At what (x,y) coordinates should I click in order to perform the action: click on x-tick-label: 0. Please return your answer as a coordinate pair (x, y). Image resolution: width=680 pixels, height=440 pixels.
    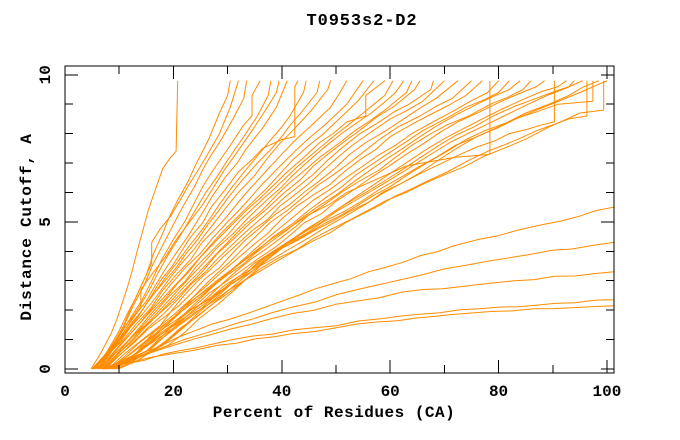
    Looking at the image, I should click on (65, 392).